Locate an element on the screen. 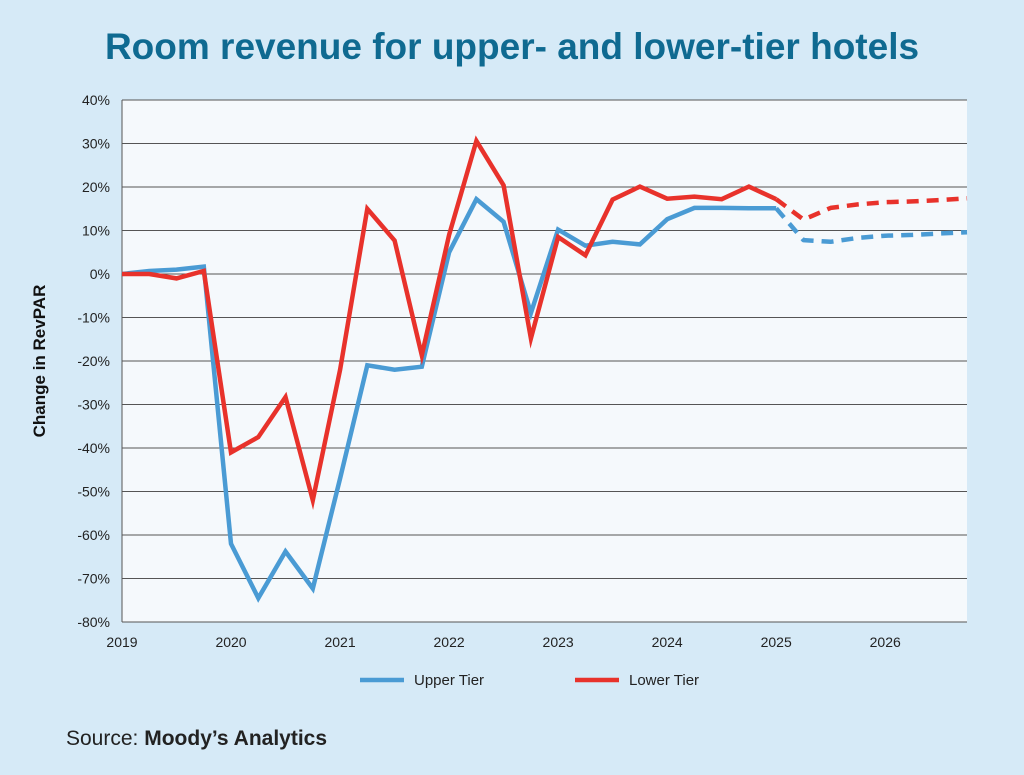 The height and width of the screenshot is (775, 1024). x-tick-label: 2021 is located at coordinates (339, 642).